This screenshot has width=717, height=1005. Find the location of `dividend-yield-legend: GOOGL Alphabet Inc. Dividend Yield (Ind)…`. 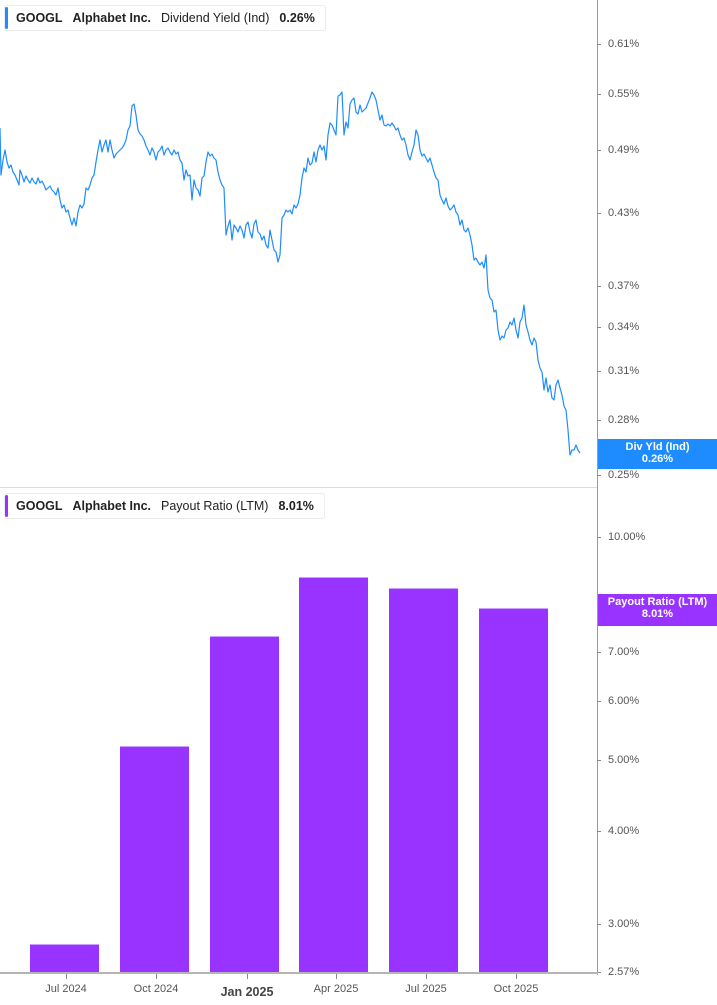

dividend-yield-legend: GOOGL Alphabet Inc. Dividend Yield (Ind)… is located at coordinates (165, 18).